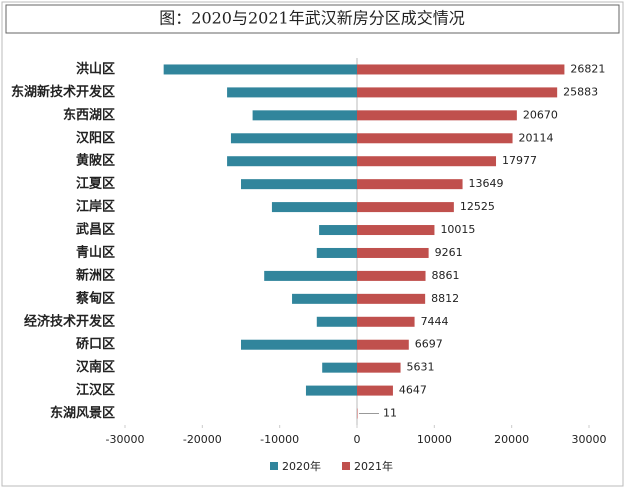  What do you see at coordinates (125, 439) in the screenshot?
I see `x-tick-label: -30000` at bounding box center [125, 439].